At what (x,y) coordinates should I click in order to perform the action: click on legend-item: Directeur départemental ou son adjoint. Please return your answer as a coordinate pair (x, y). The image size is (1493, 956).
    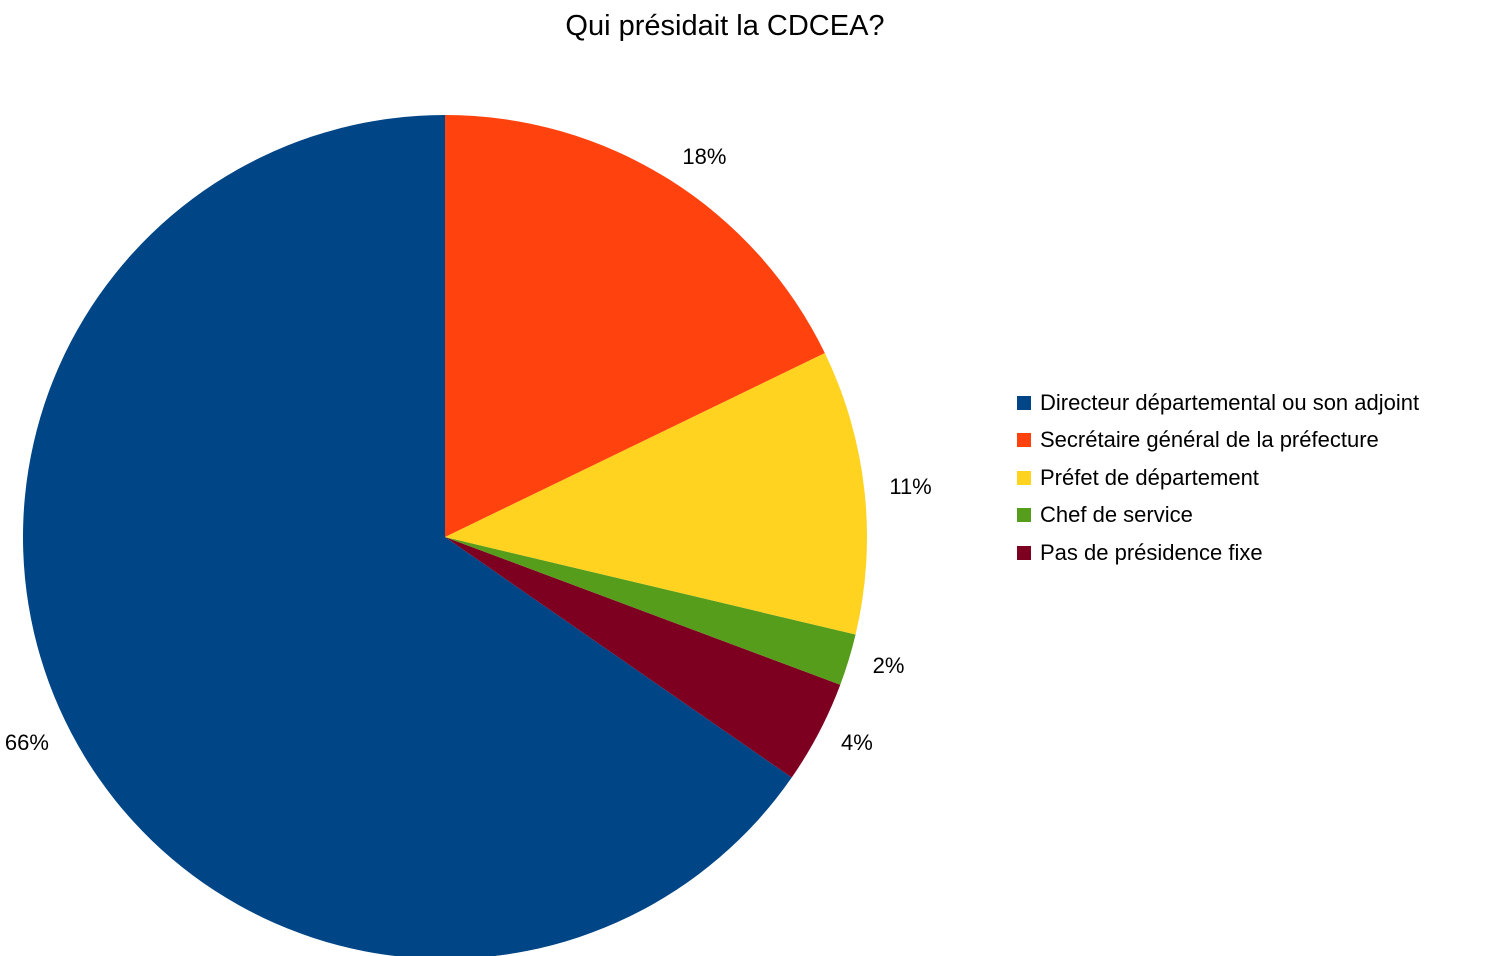
    Looking at the image, I should click on (1218, 403).